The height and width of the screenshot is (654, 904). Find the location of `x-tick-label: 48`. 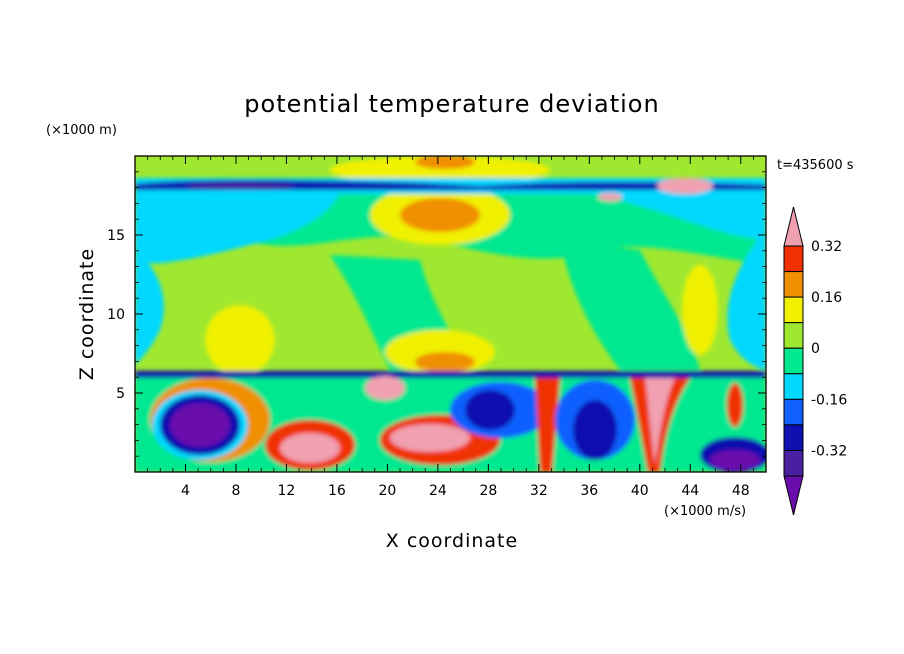

x-tick-label: 48 is located at coordinates (741, 491).